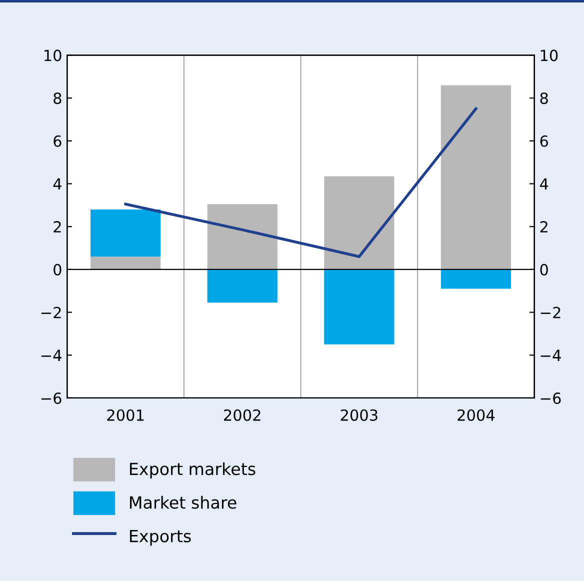  What do you see at coordinates (125, 415) in the screenshot?
I see `x-tick-label: 2001` at bounding box center [125, 415].